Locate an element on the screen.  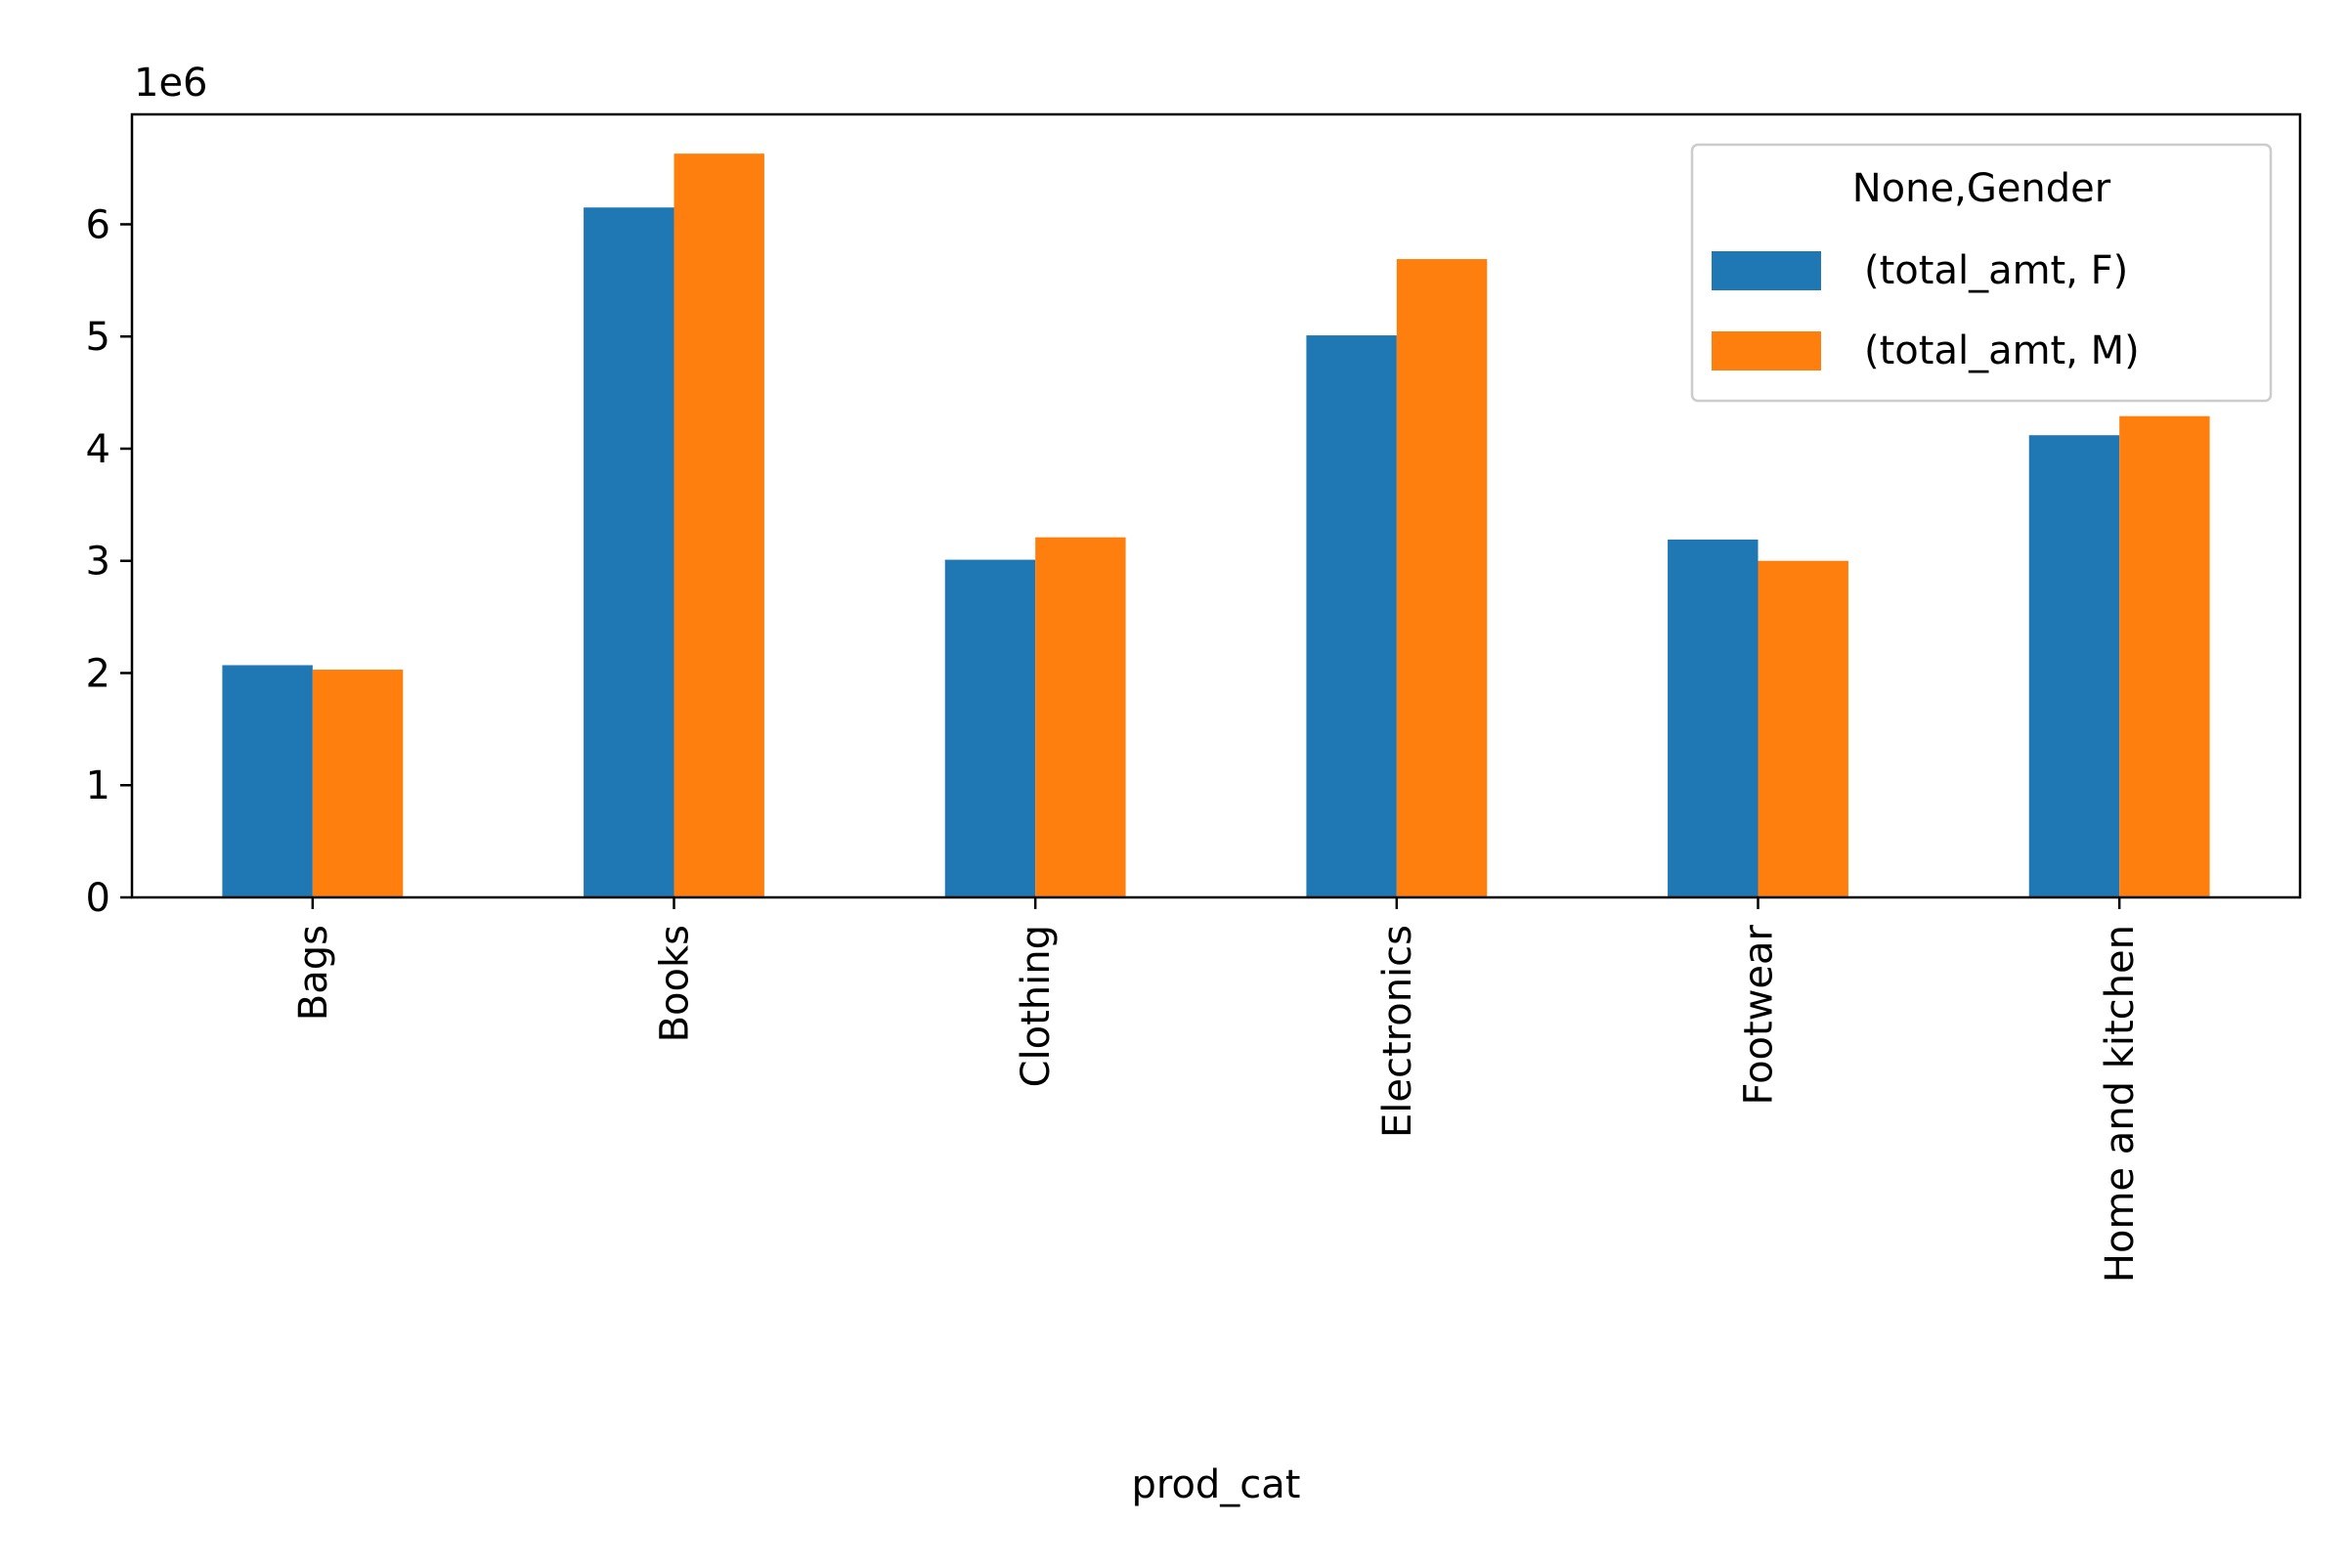
legend-label-m: (total_amt, M) is located at coordinates (2002, 351).